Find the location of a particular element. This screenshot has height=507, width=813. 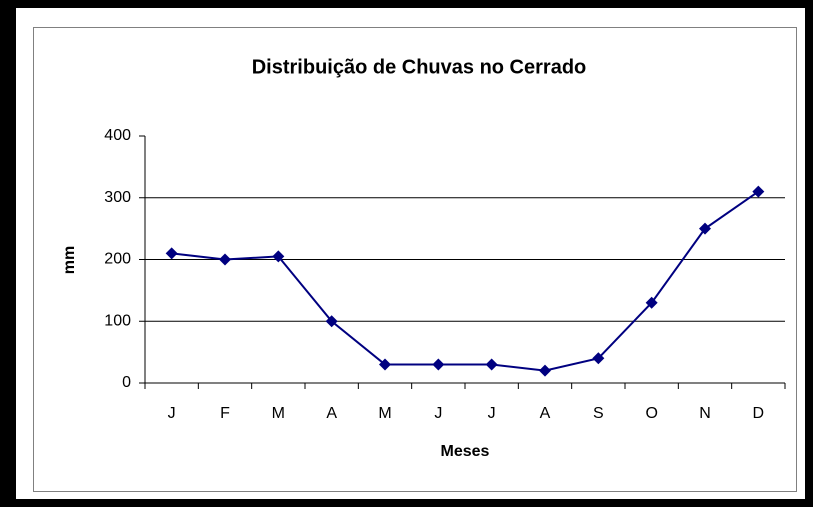

x-tick-label: N is located at coordinates (705, 413).